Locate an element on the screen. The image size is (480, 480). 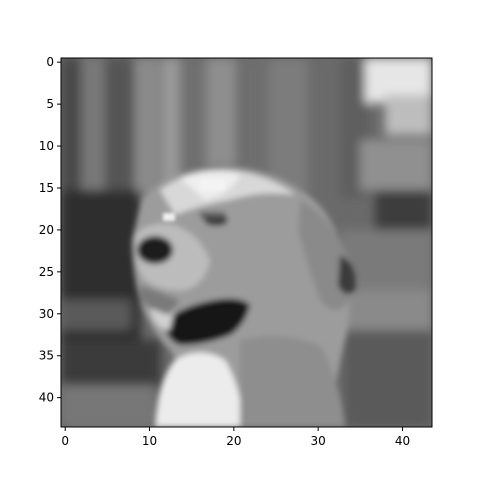
x-tick-label: 0 is located at coordinates (65, 441).